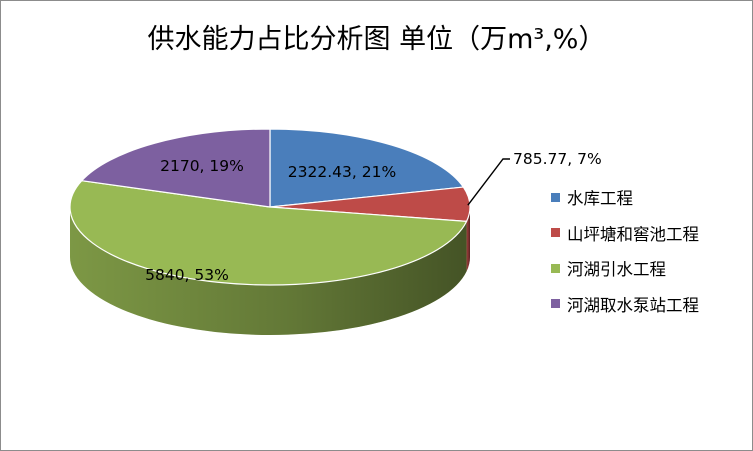 Image resolution: width=753 pixels, height=451 pixels. I want to click on data-label: 2322.43, 21%, so click(342, 172).